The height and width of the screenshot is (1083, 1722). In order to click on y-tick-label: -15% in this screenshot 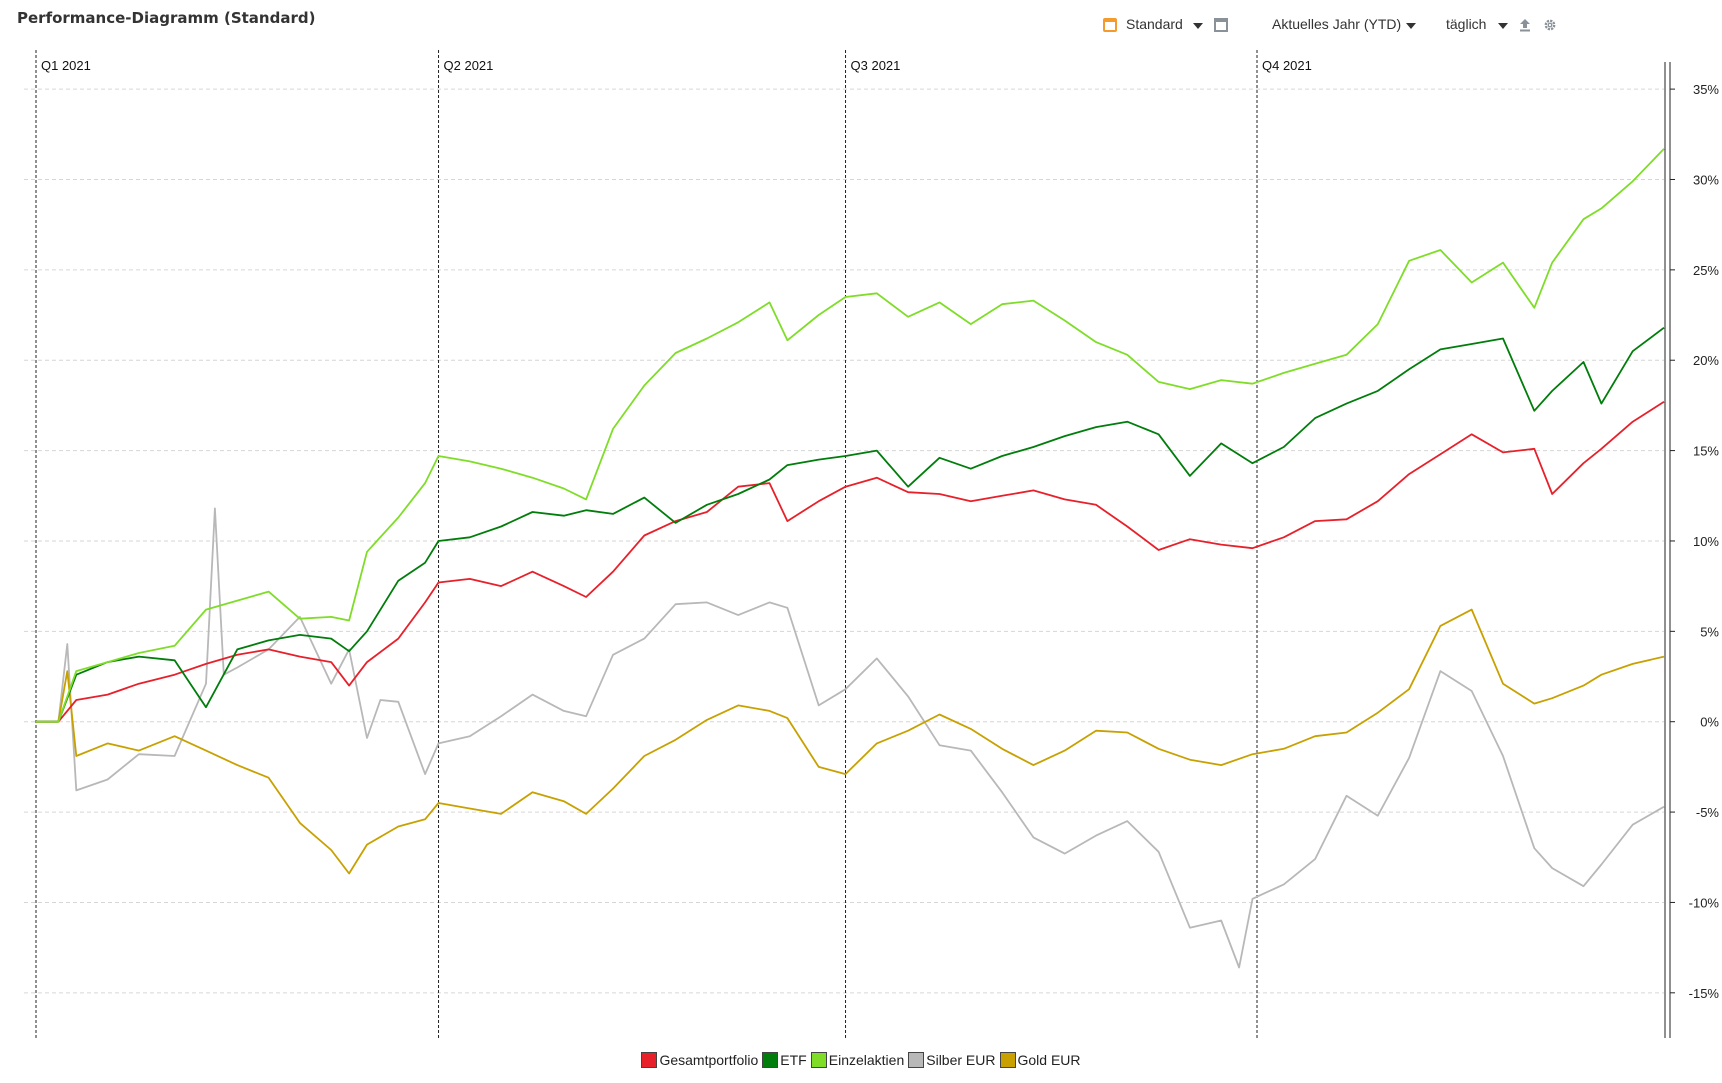, I will do `click(1704, 993)`.